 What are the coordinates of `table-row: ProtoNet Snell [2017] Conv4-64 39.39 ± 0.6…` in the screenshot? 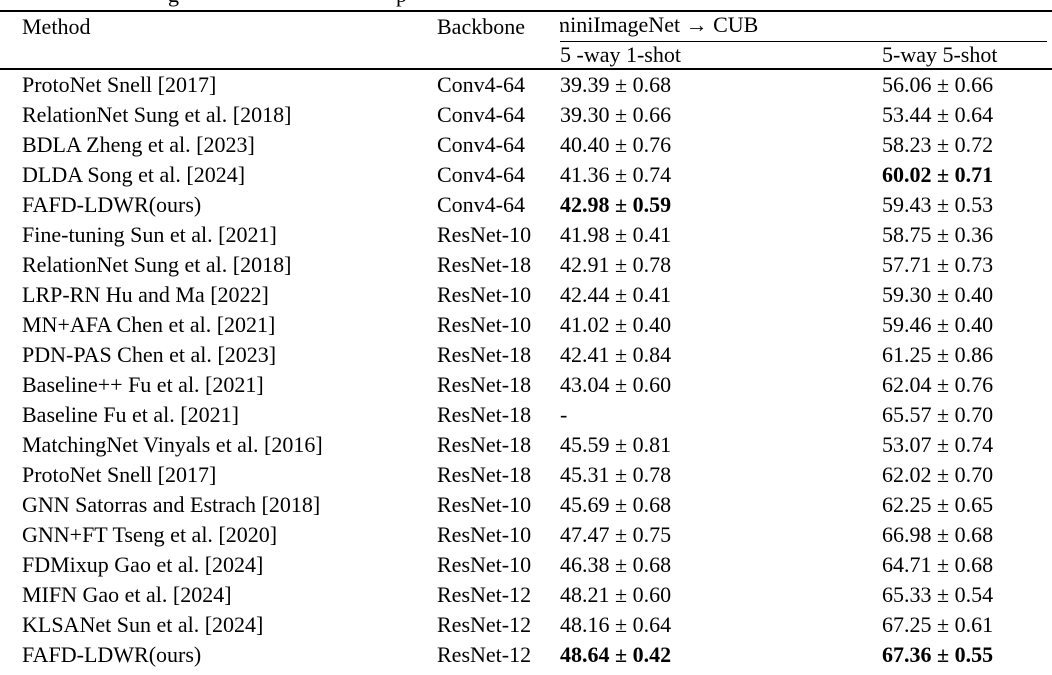 It's located at (526, 84).